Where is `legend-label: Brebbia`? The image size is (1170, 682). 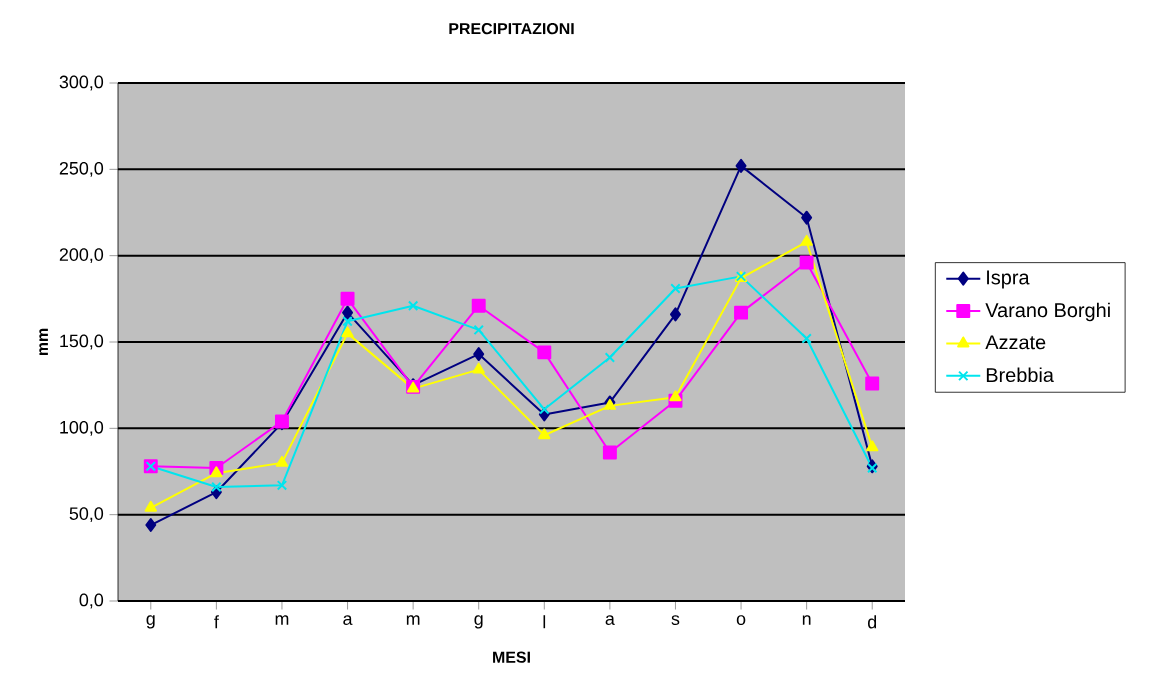
legend-label: Brebbia is located at coordinates (1020, 375).